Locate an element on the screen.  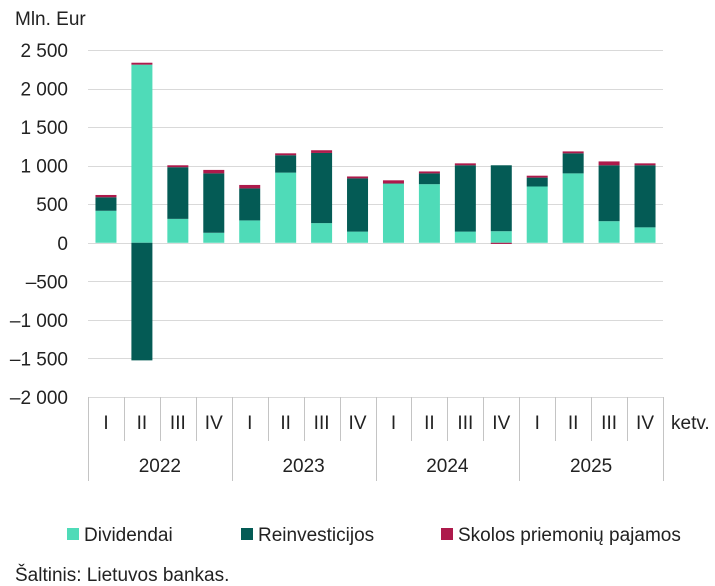
y-tick-label: 0 is located at coordinates (62, 244).